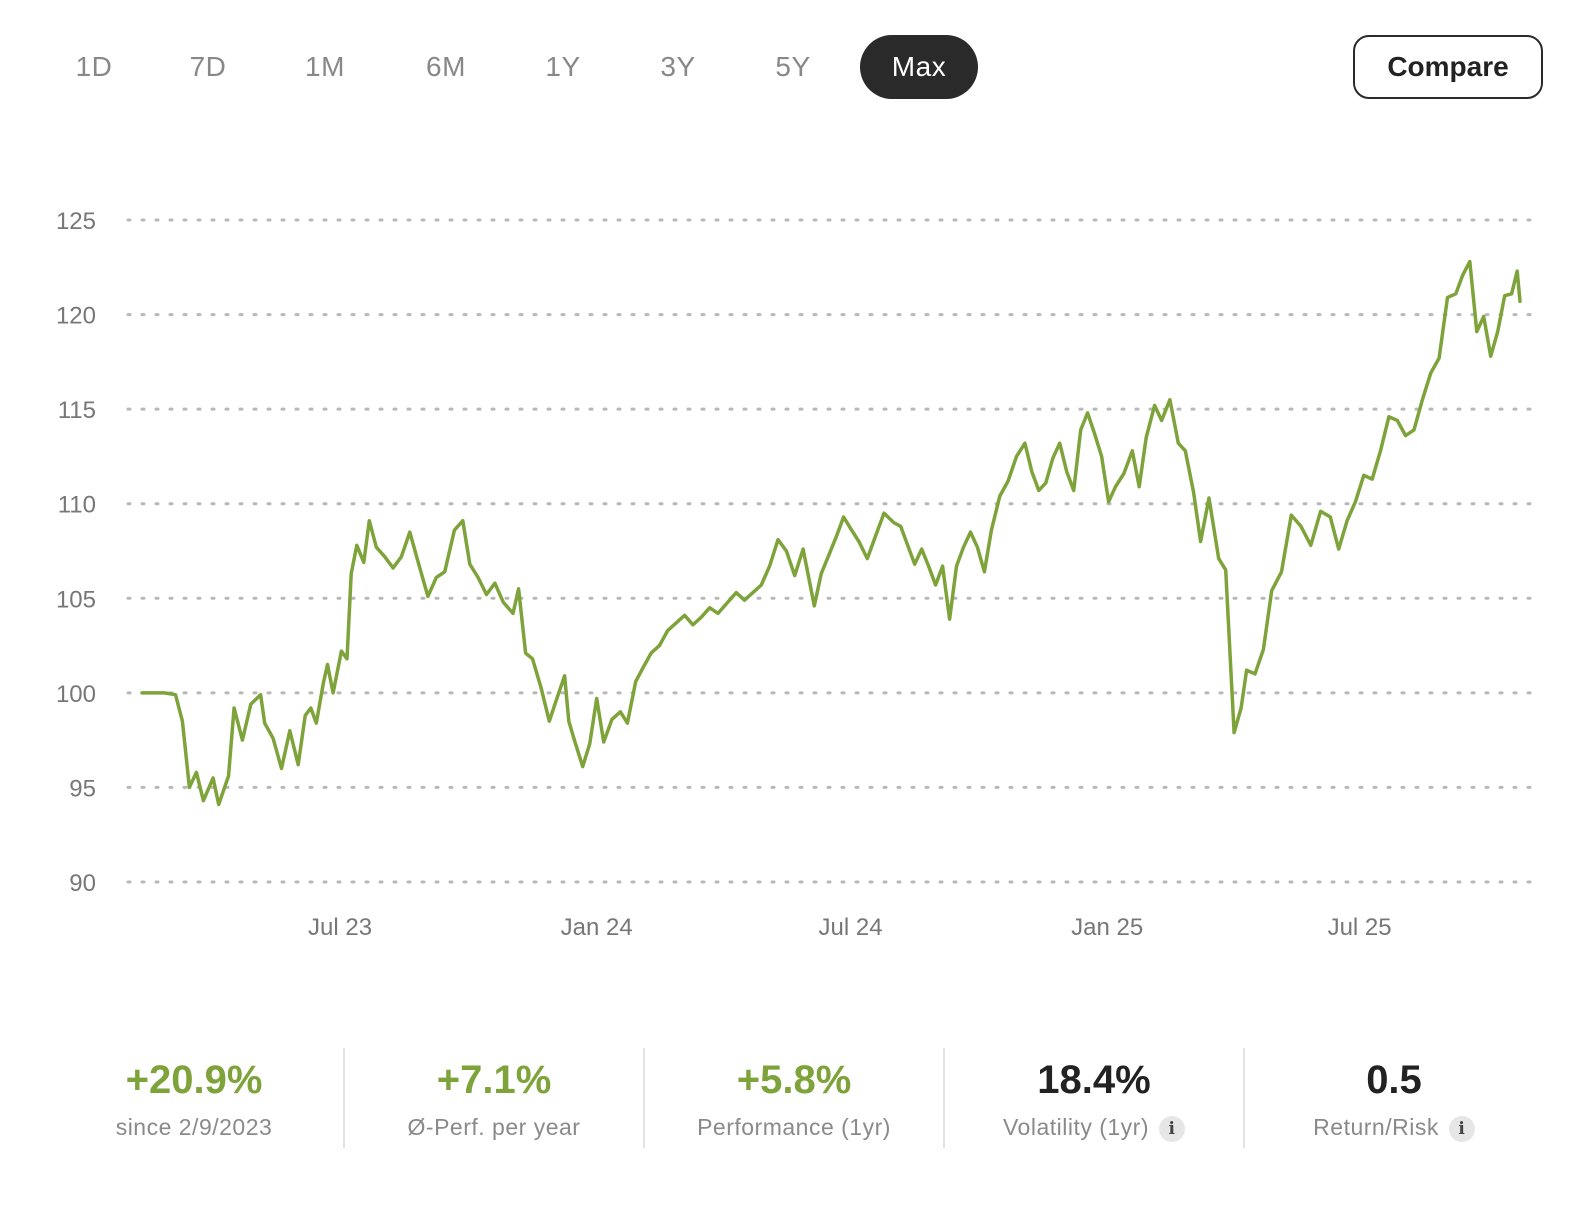 This screenshot has height=1207, width=1574. Describe the element at coordinates (1360, 927) in the screenshot. I see `x-tick-label: Jul 25` at that location.